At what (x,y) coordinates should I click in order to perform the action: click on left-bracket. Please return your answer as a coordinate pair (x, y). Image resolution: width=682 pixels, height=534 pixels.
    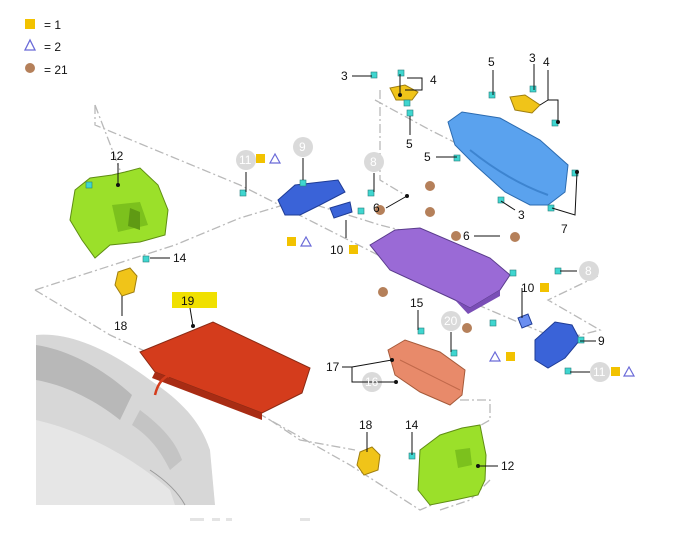
    Looking at the image, I should click on (126, 282).